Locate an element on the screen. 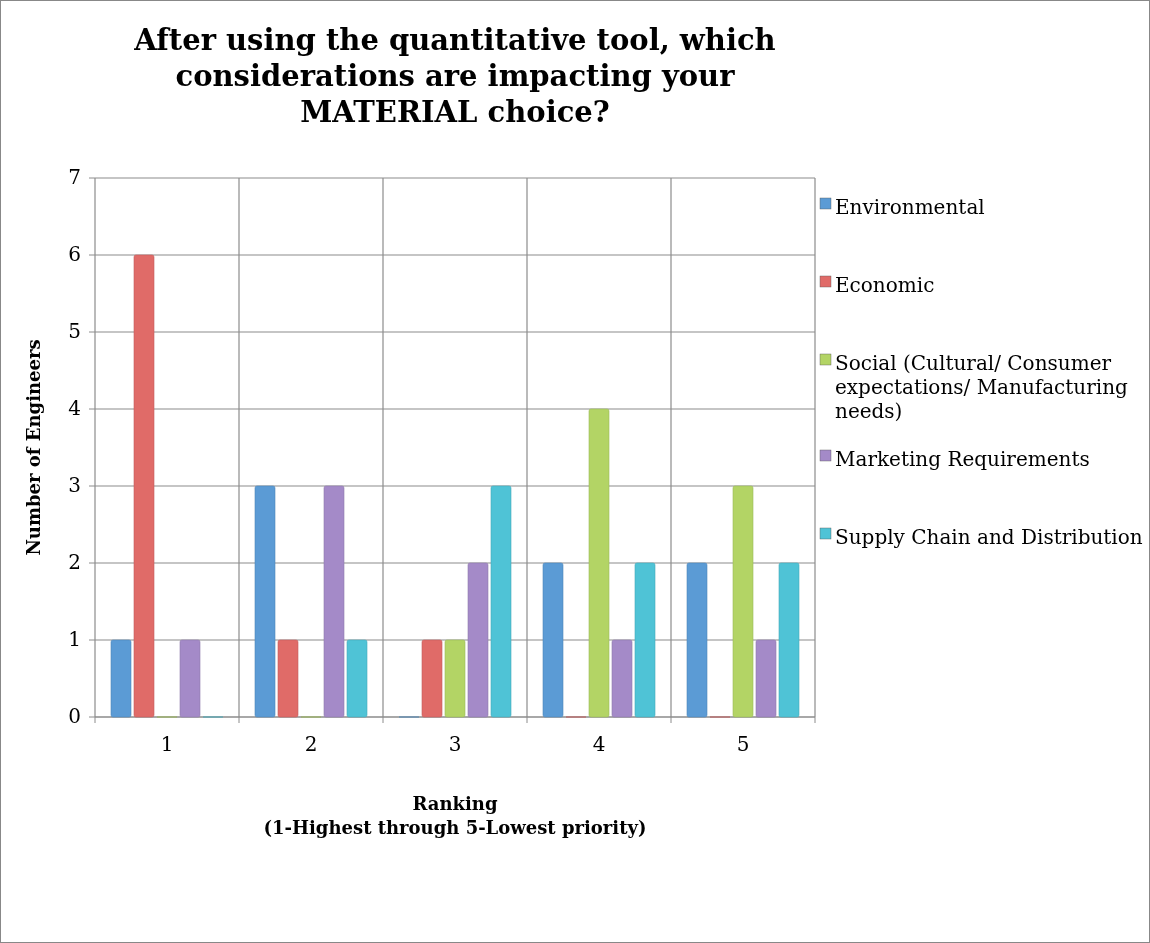 The height and width of the screenshot is (943, 1150). legend-label: Environmental is located at coordinates (910, 206).